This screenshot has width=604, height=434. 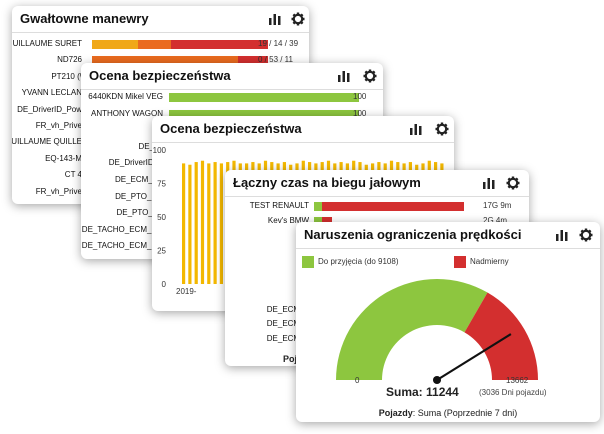 What do you see at coordinates (51, 93) in the screenshot?
I see `row-label: YVANN LECLAN` at bounding box center [51, 93].